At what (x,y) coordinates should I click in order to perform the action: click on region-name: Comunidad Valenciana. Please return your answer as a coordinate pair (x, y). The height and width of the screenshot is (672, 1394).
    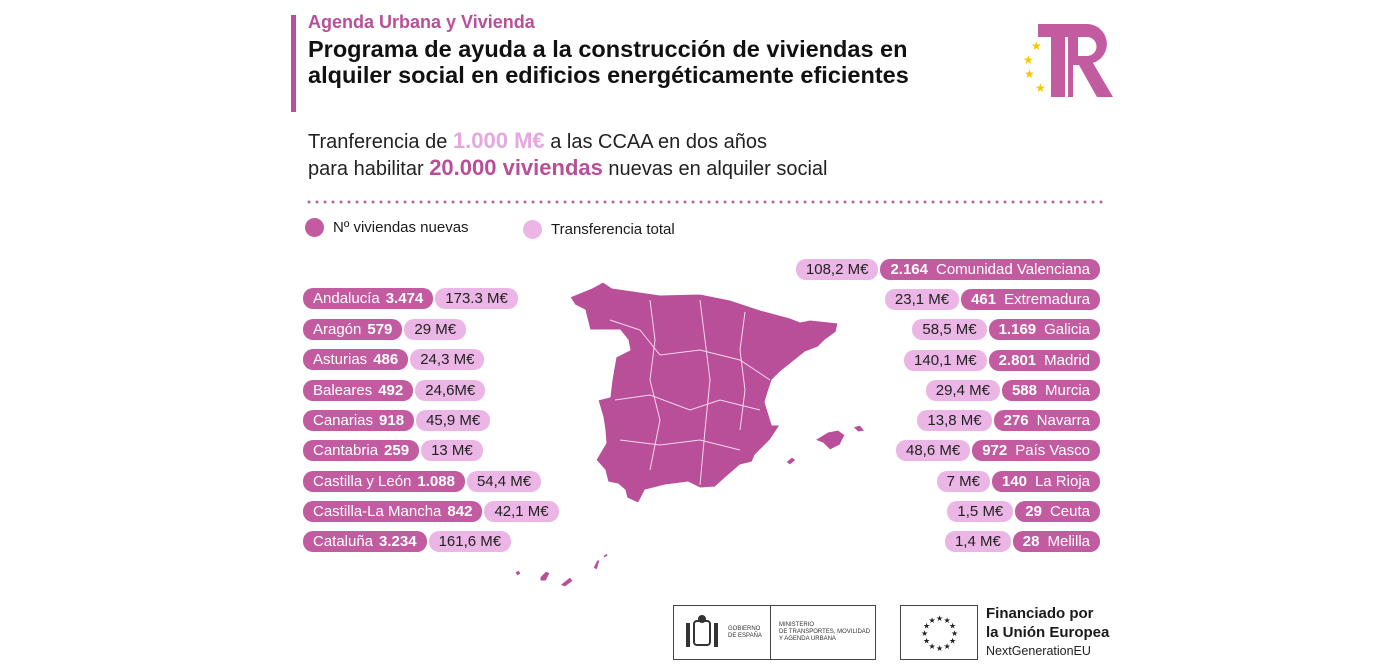
    Looking at the image, I should click on (1013, 269).